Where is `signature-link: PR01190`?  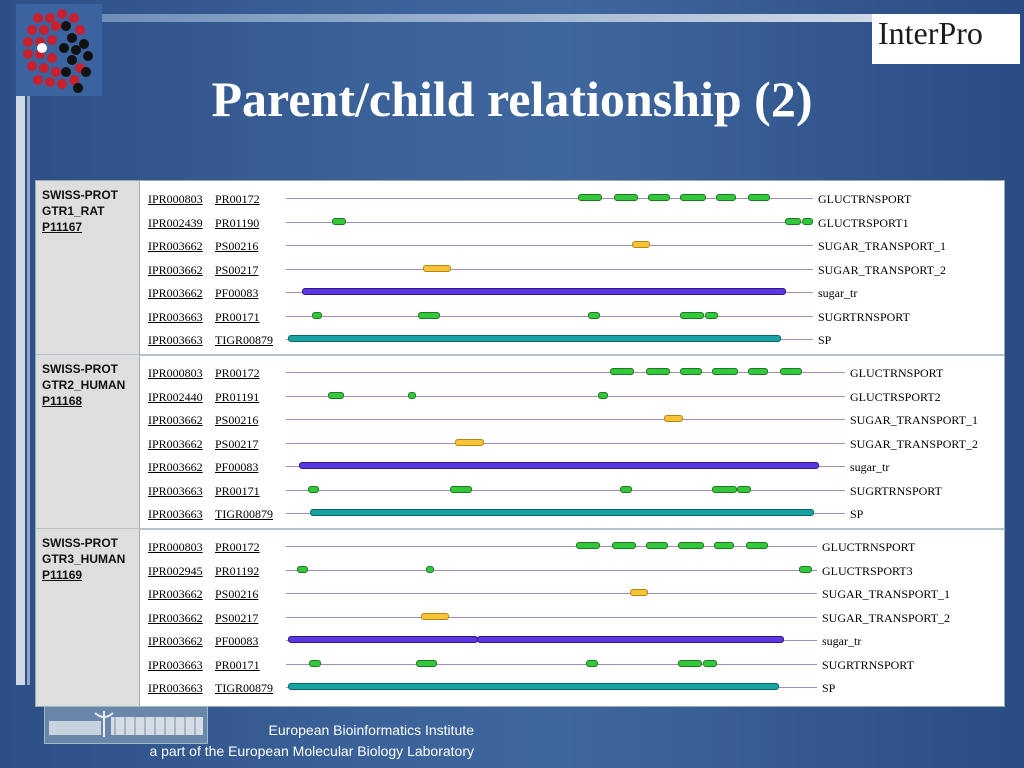
signature-link: PR01190 is located at coordinates (237, 222).